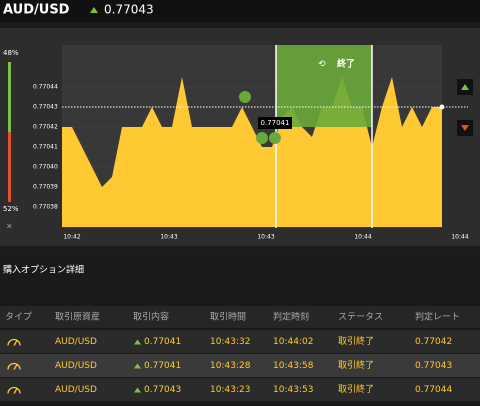  I want to click on cell: 0.77044, so click(433, 390).